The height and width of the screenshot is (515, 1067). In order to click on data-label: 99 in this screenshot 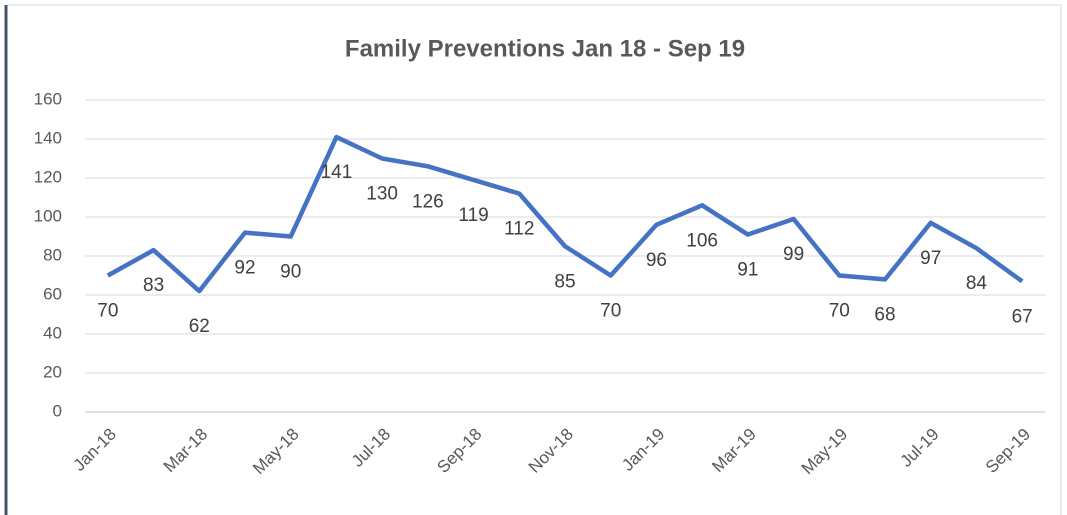, I will do `click(793, 254)`.